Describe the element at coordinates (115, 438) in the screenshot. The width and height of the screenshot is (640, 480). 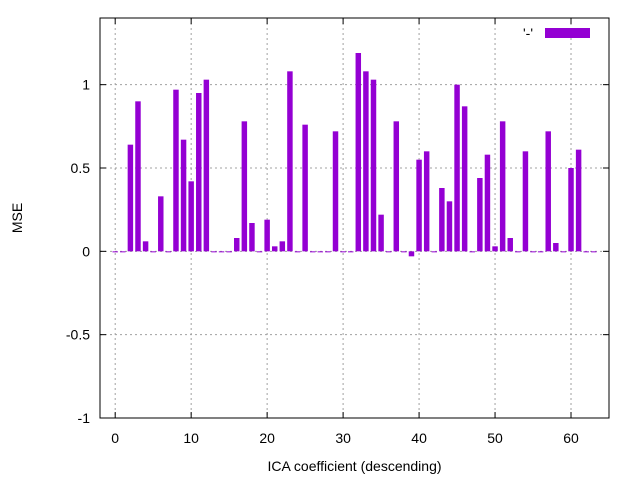
I see `x-tick-label: 0` at that location.